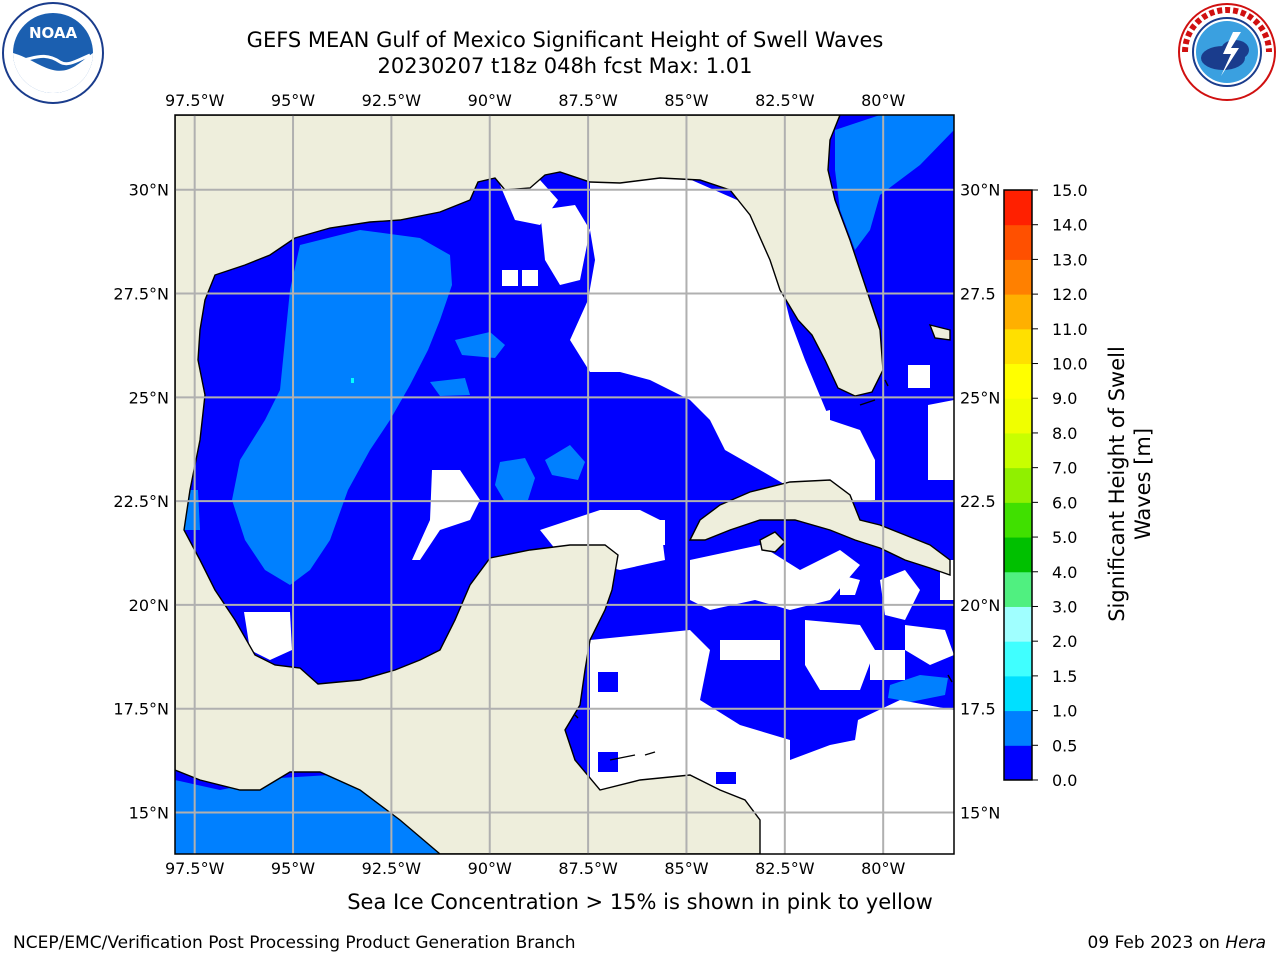 The image size is (1280, 960). Describe the element at coordinates (490, 868) in the screenshot. I see `lon-tick-label-bottom: 90°W` at that location.